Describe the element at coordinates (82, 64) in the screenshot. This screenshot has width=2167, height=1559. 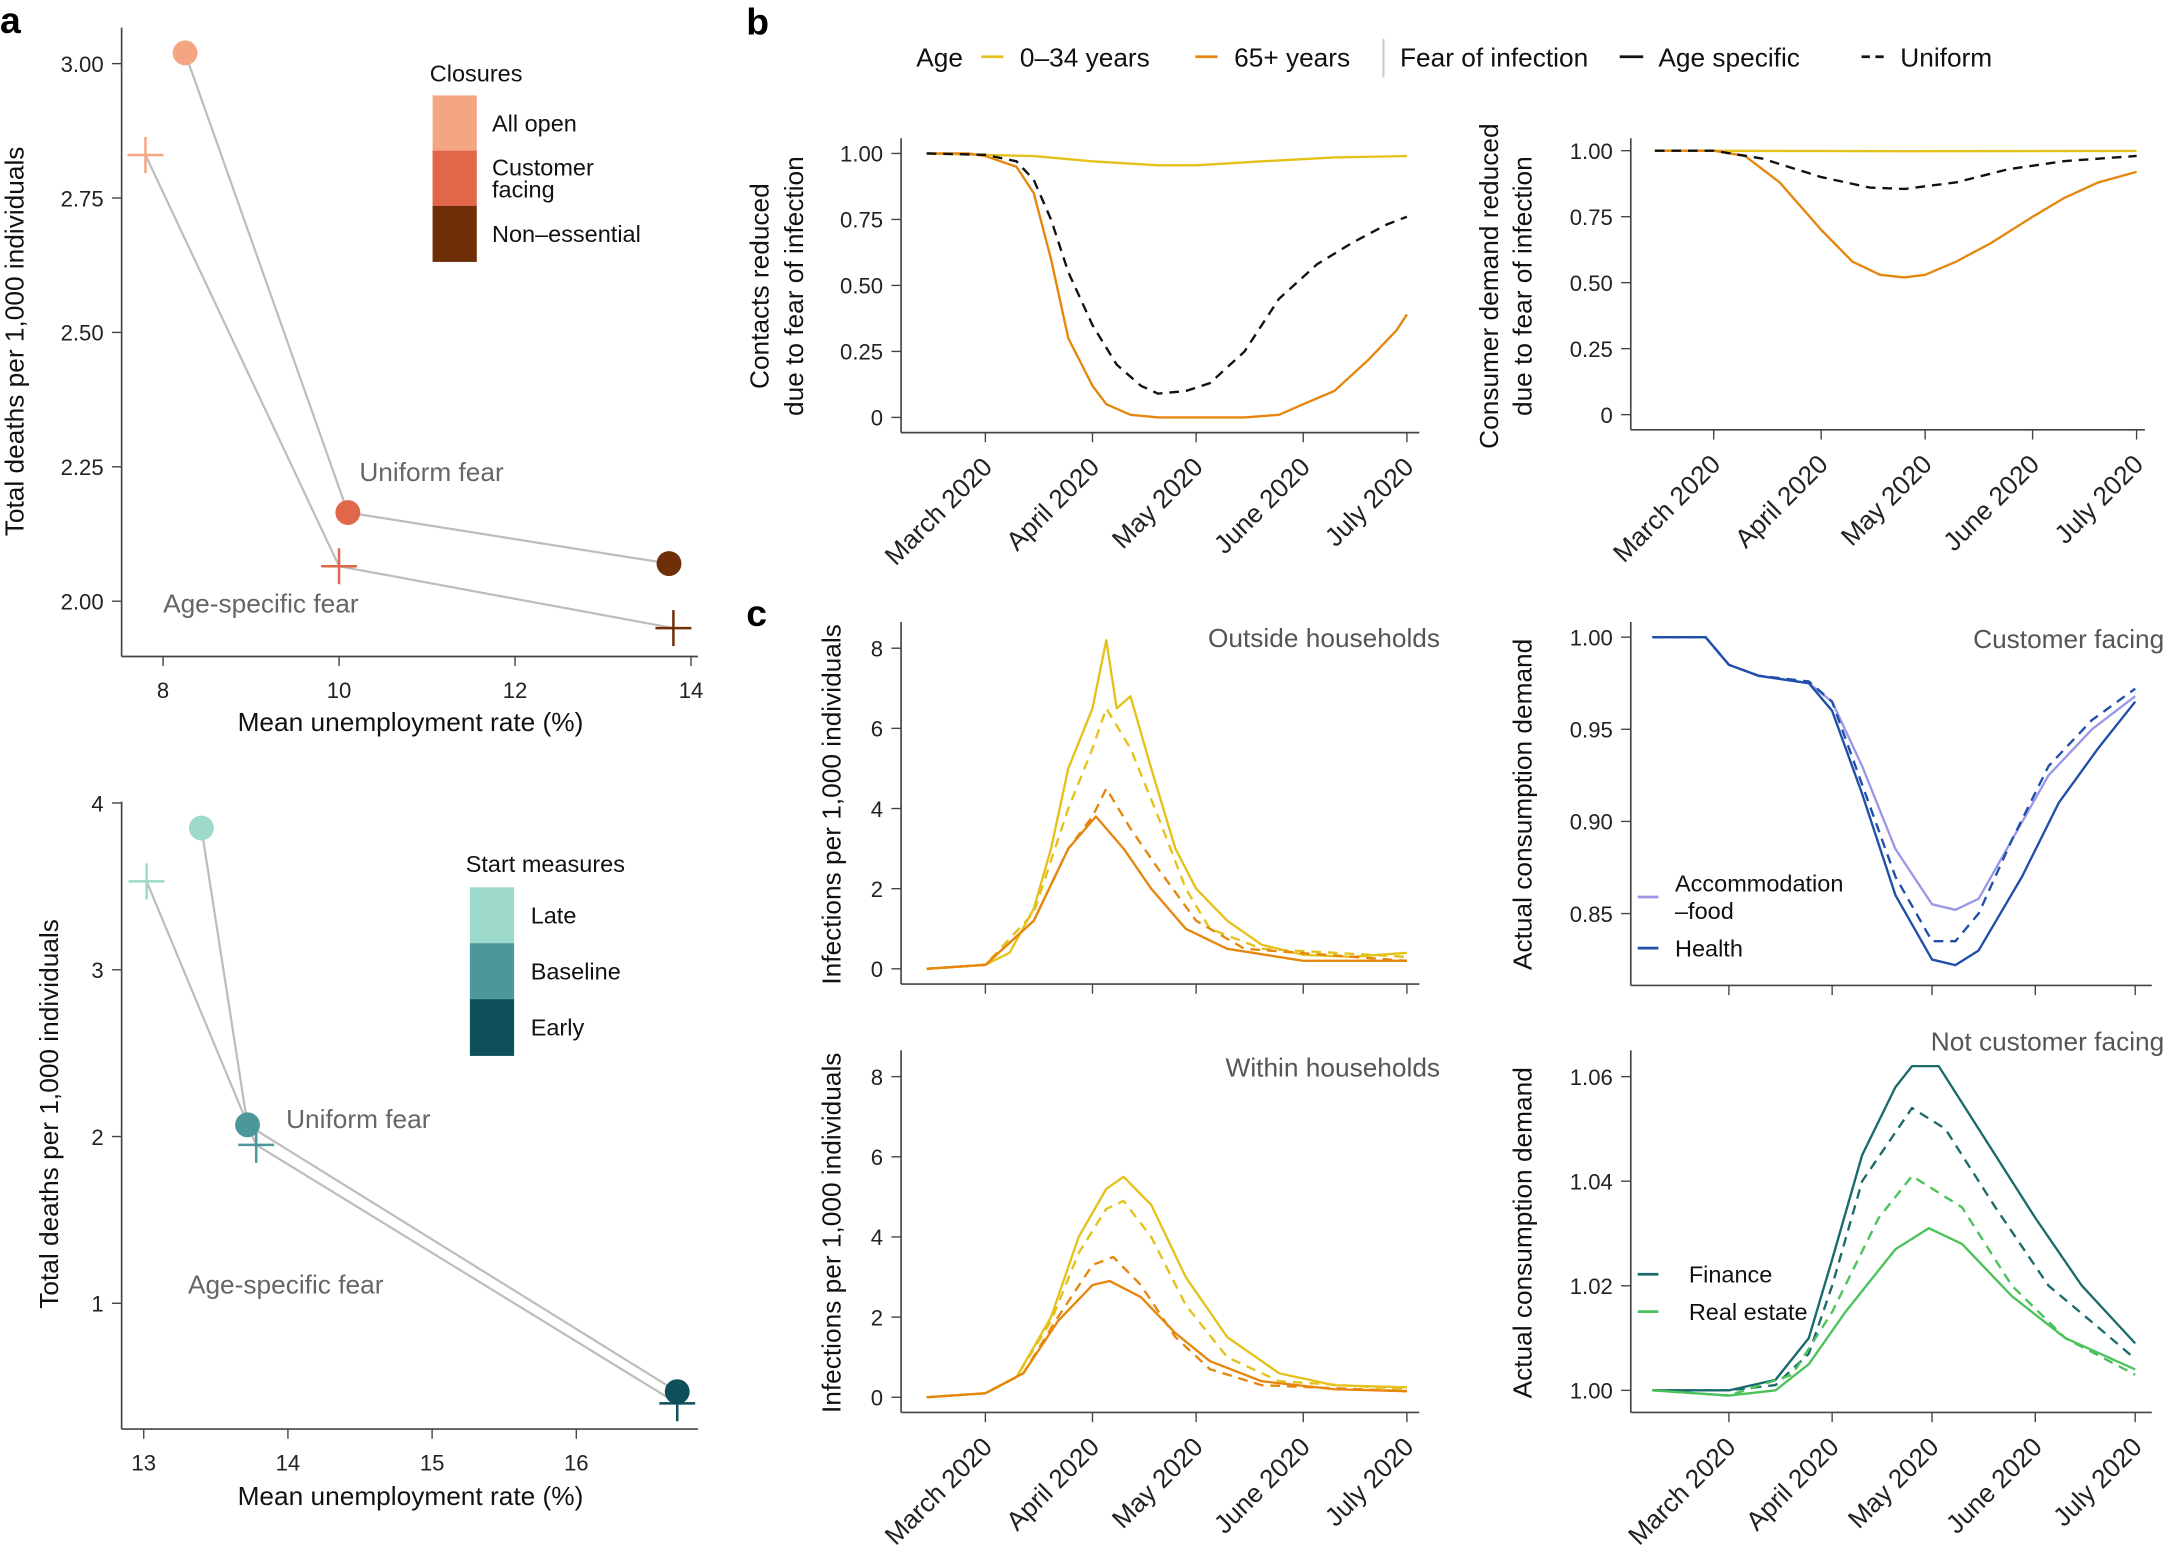
I see `y-tick-label: 3.00` at that location.